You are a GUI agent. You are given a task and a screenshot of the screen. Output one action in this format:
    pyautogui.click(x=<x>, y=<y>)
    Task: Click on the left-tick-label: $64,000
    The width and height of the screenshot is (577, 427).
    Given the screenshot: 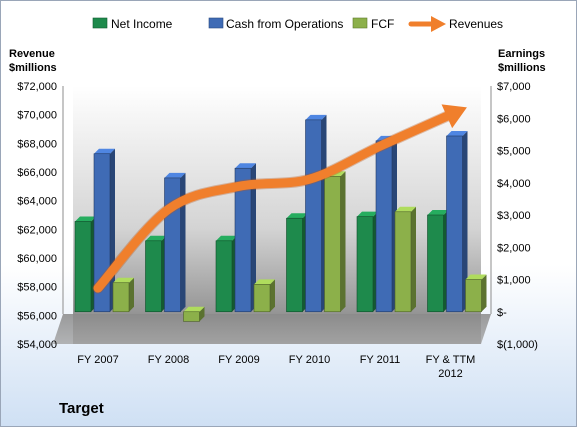 What is the action you would take?
    pyautogui.click(x=37, y=202)
    